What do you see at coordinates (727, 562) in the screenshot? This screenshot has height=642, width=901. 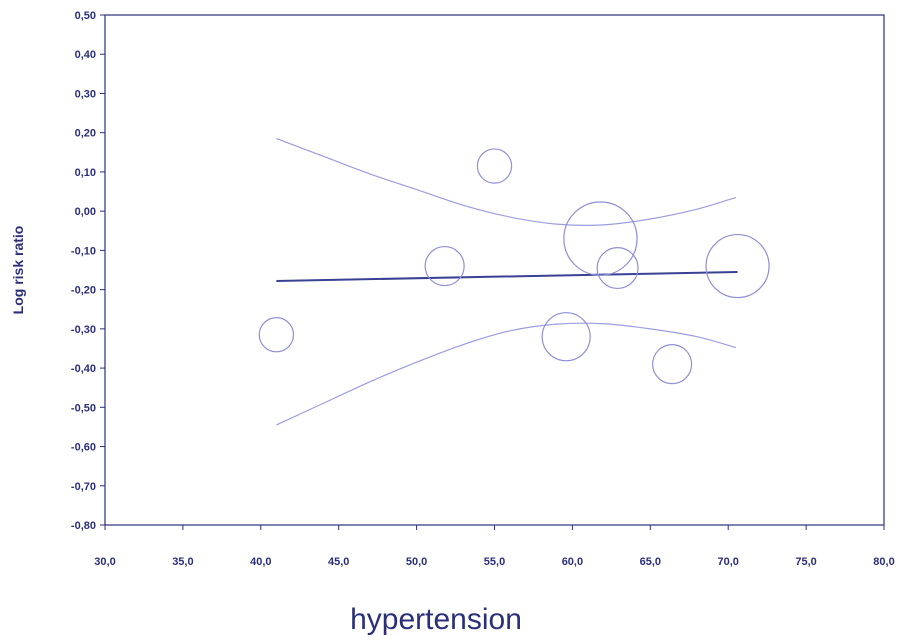 I see `x-tick-label: 70,0` at bounding box center [727, 562].